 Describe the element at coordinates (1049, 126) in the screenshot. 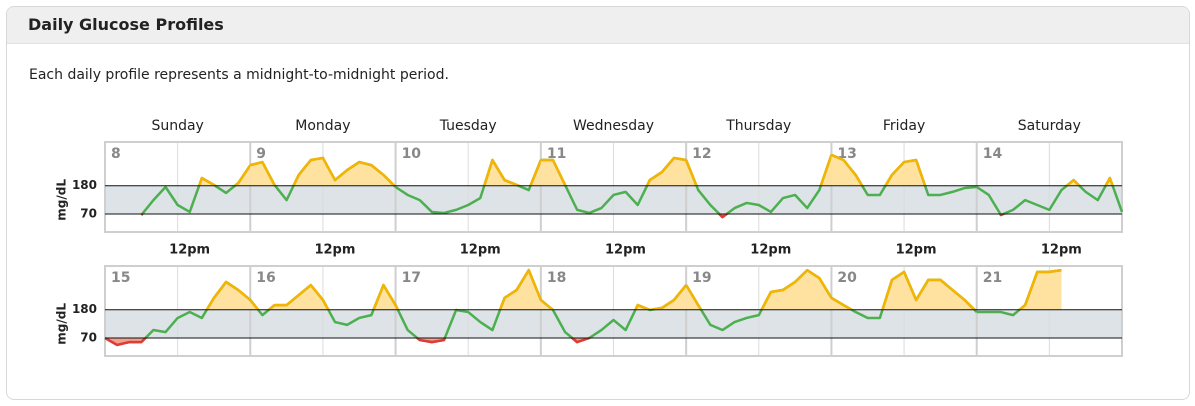

I see `weekday-label: Saturday` at that location.